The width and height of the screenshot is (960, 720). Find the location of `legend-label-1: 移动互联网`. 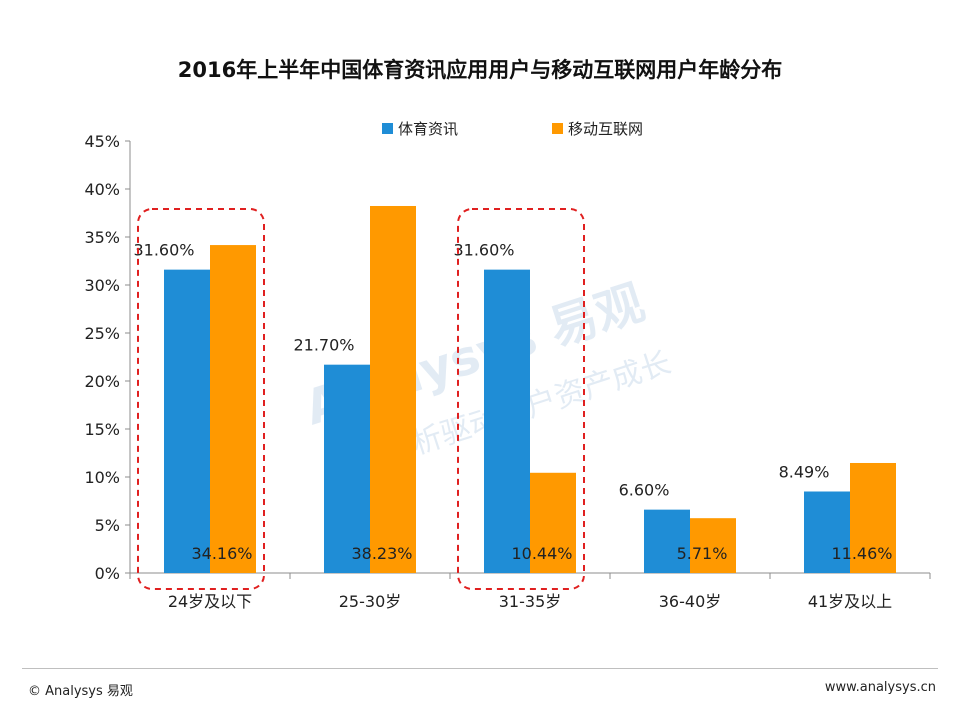

legend-label-1: 移动互联网 is located at coordinates (605, 129).